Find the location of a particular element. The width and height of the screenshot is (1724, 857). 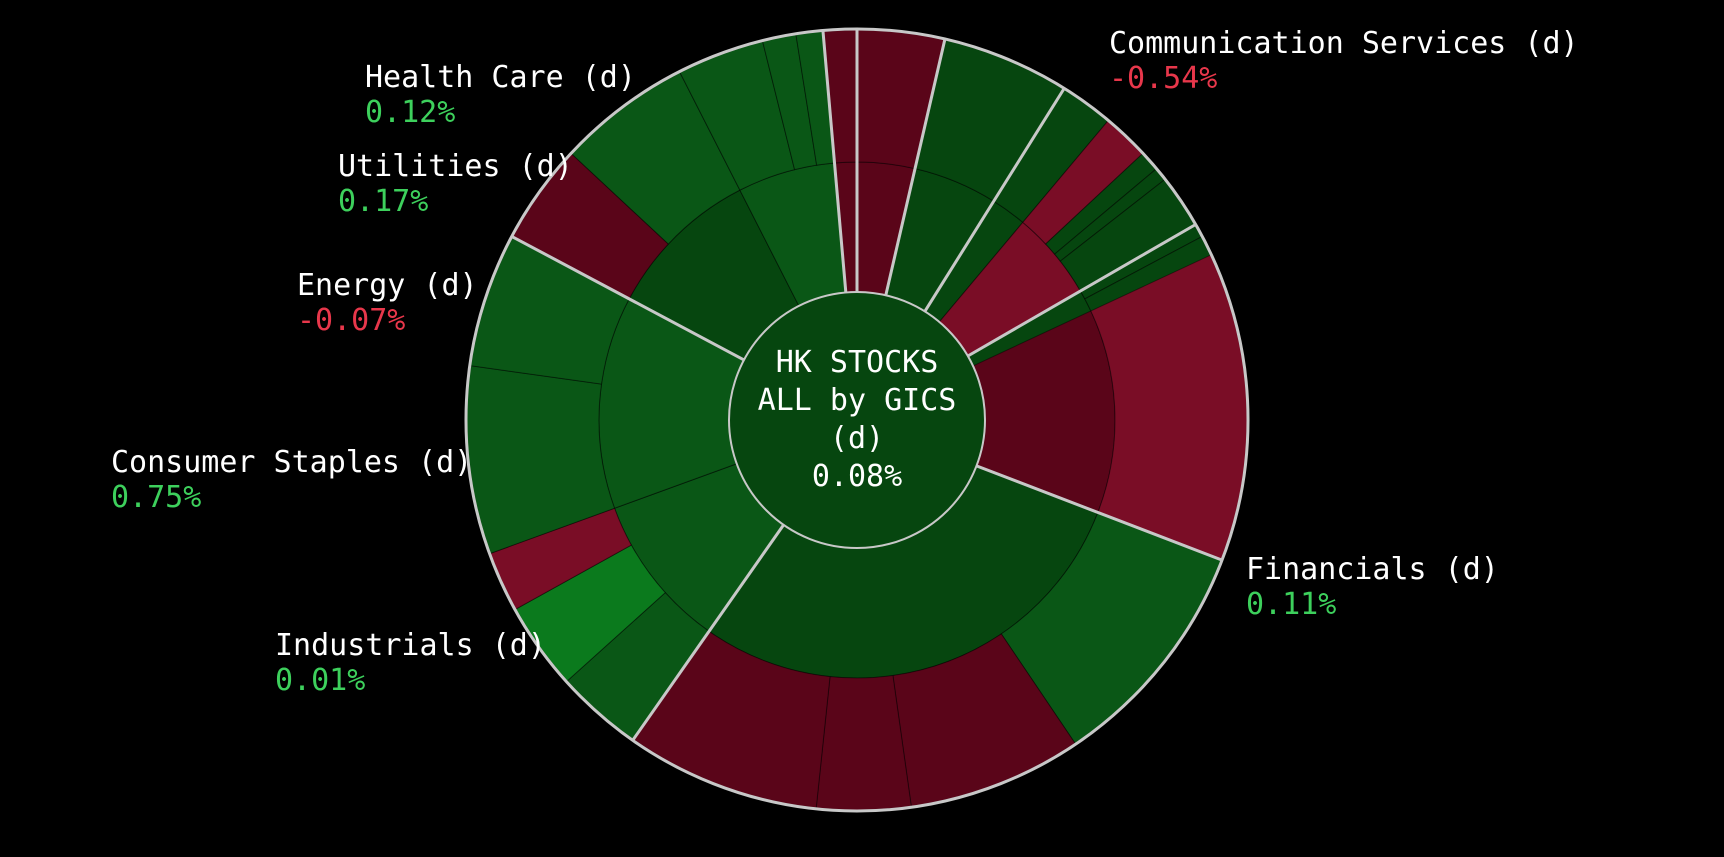

label-energy: Energy (d) is located at coordinates (387, 285).